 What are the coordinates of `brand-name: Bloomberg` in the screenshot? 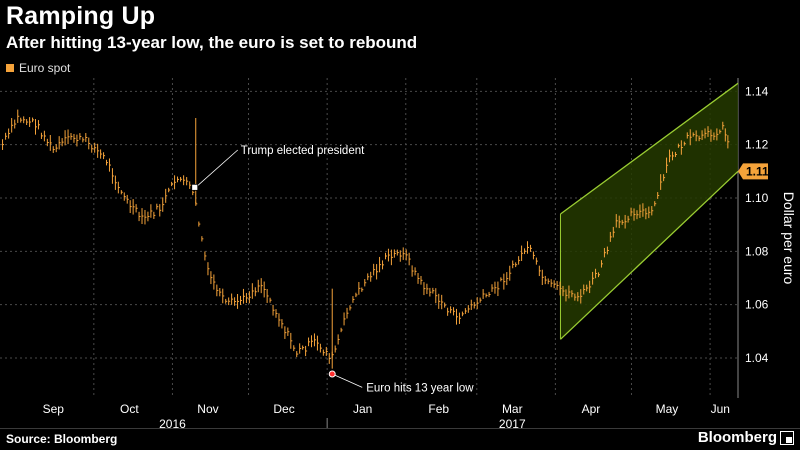 It's located at (737, 437).